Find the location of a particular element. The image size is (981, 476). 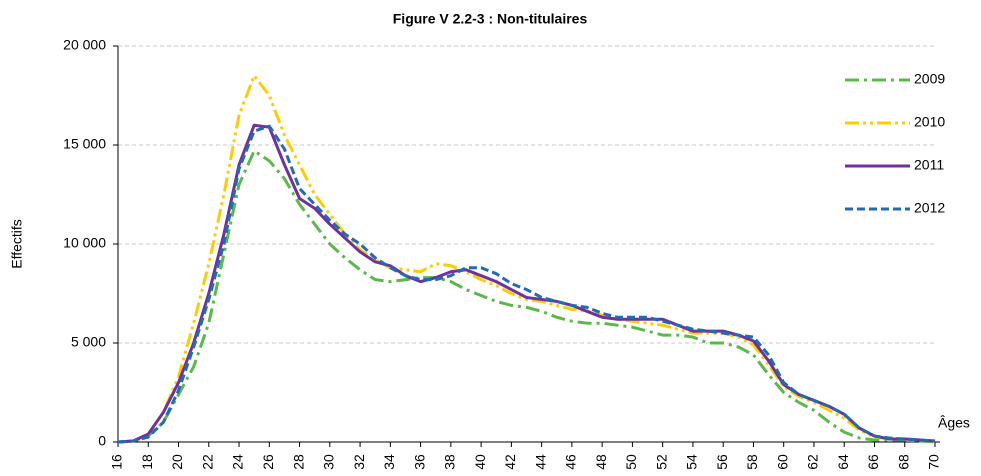

x-tick-label: 64 is located at coordinates (843, 462).